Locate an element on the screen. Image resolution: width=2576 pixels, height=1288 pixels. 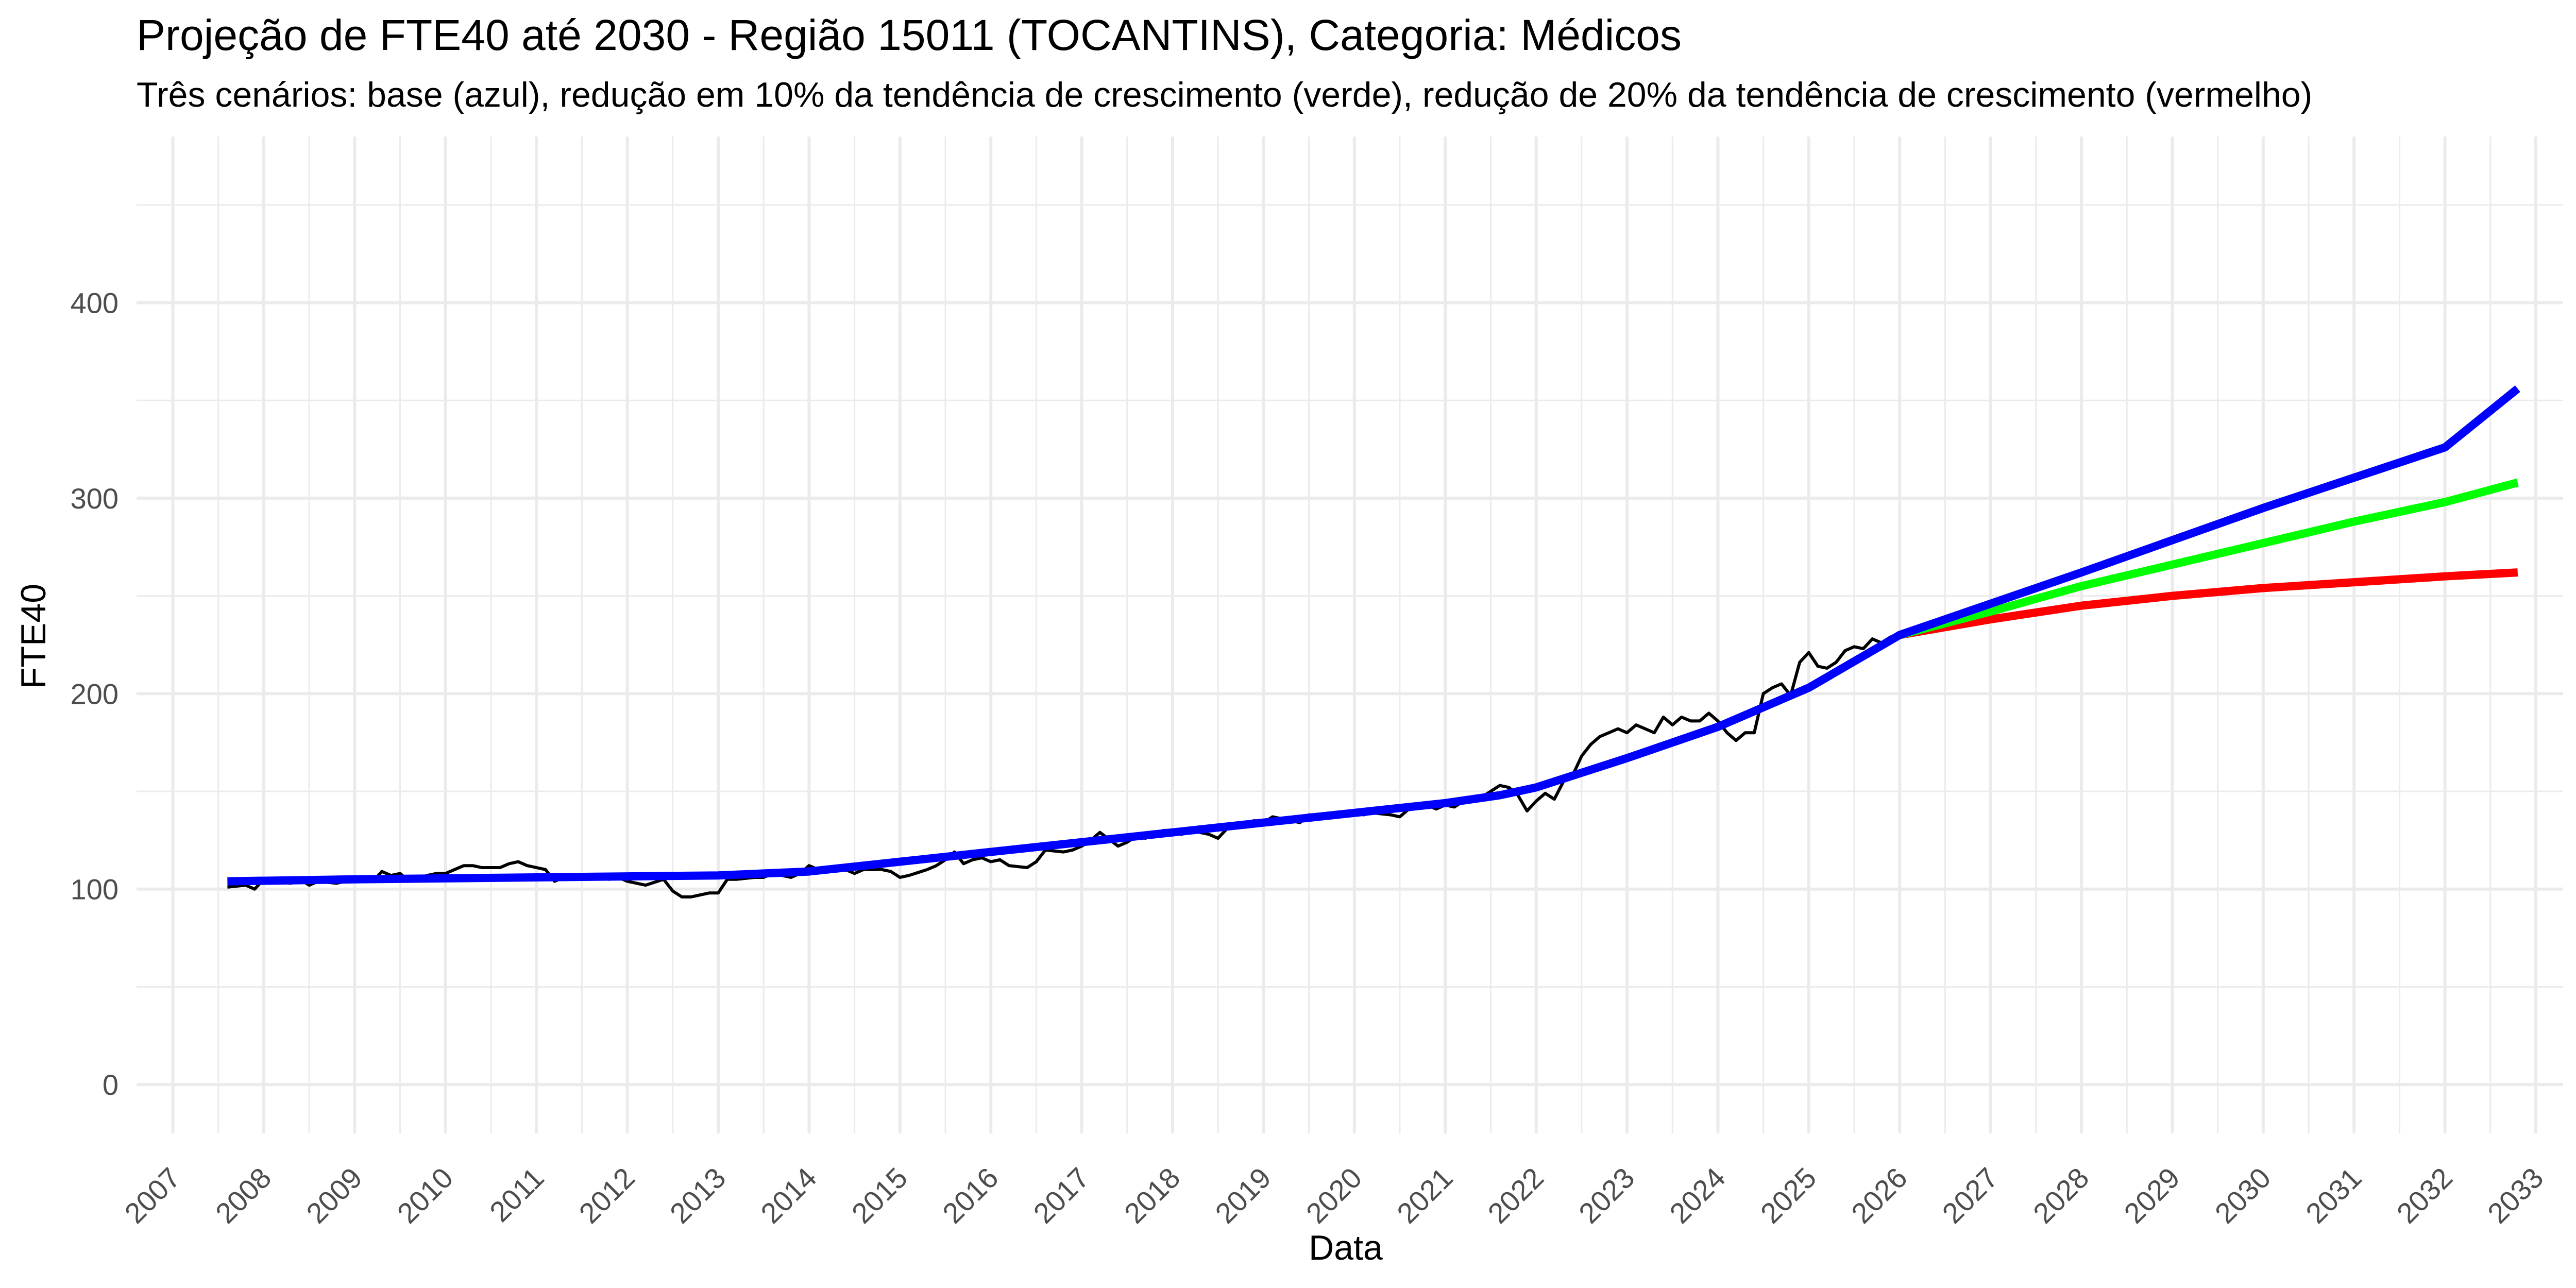
x-tick-label: 2026 is located at coordinates (1879, 1195).